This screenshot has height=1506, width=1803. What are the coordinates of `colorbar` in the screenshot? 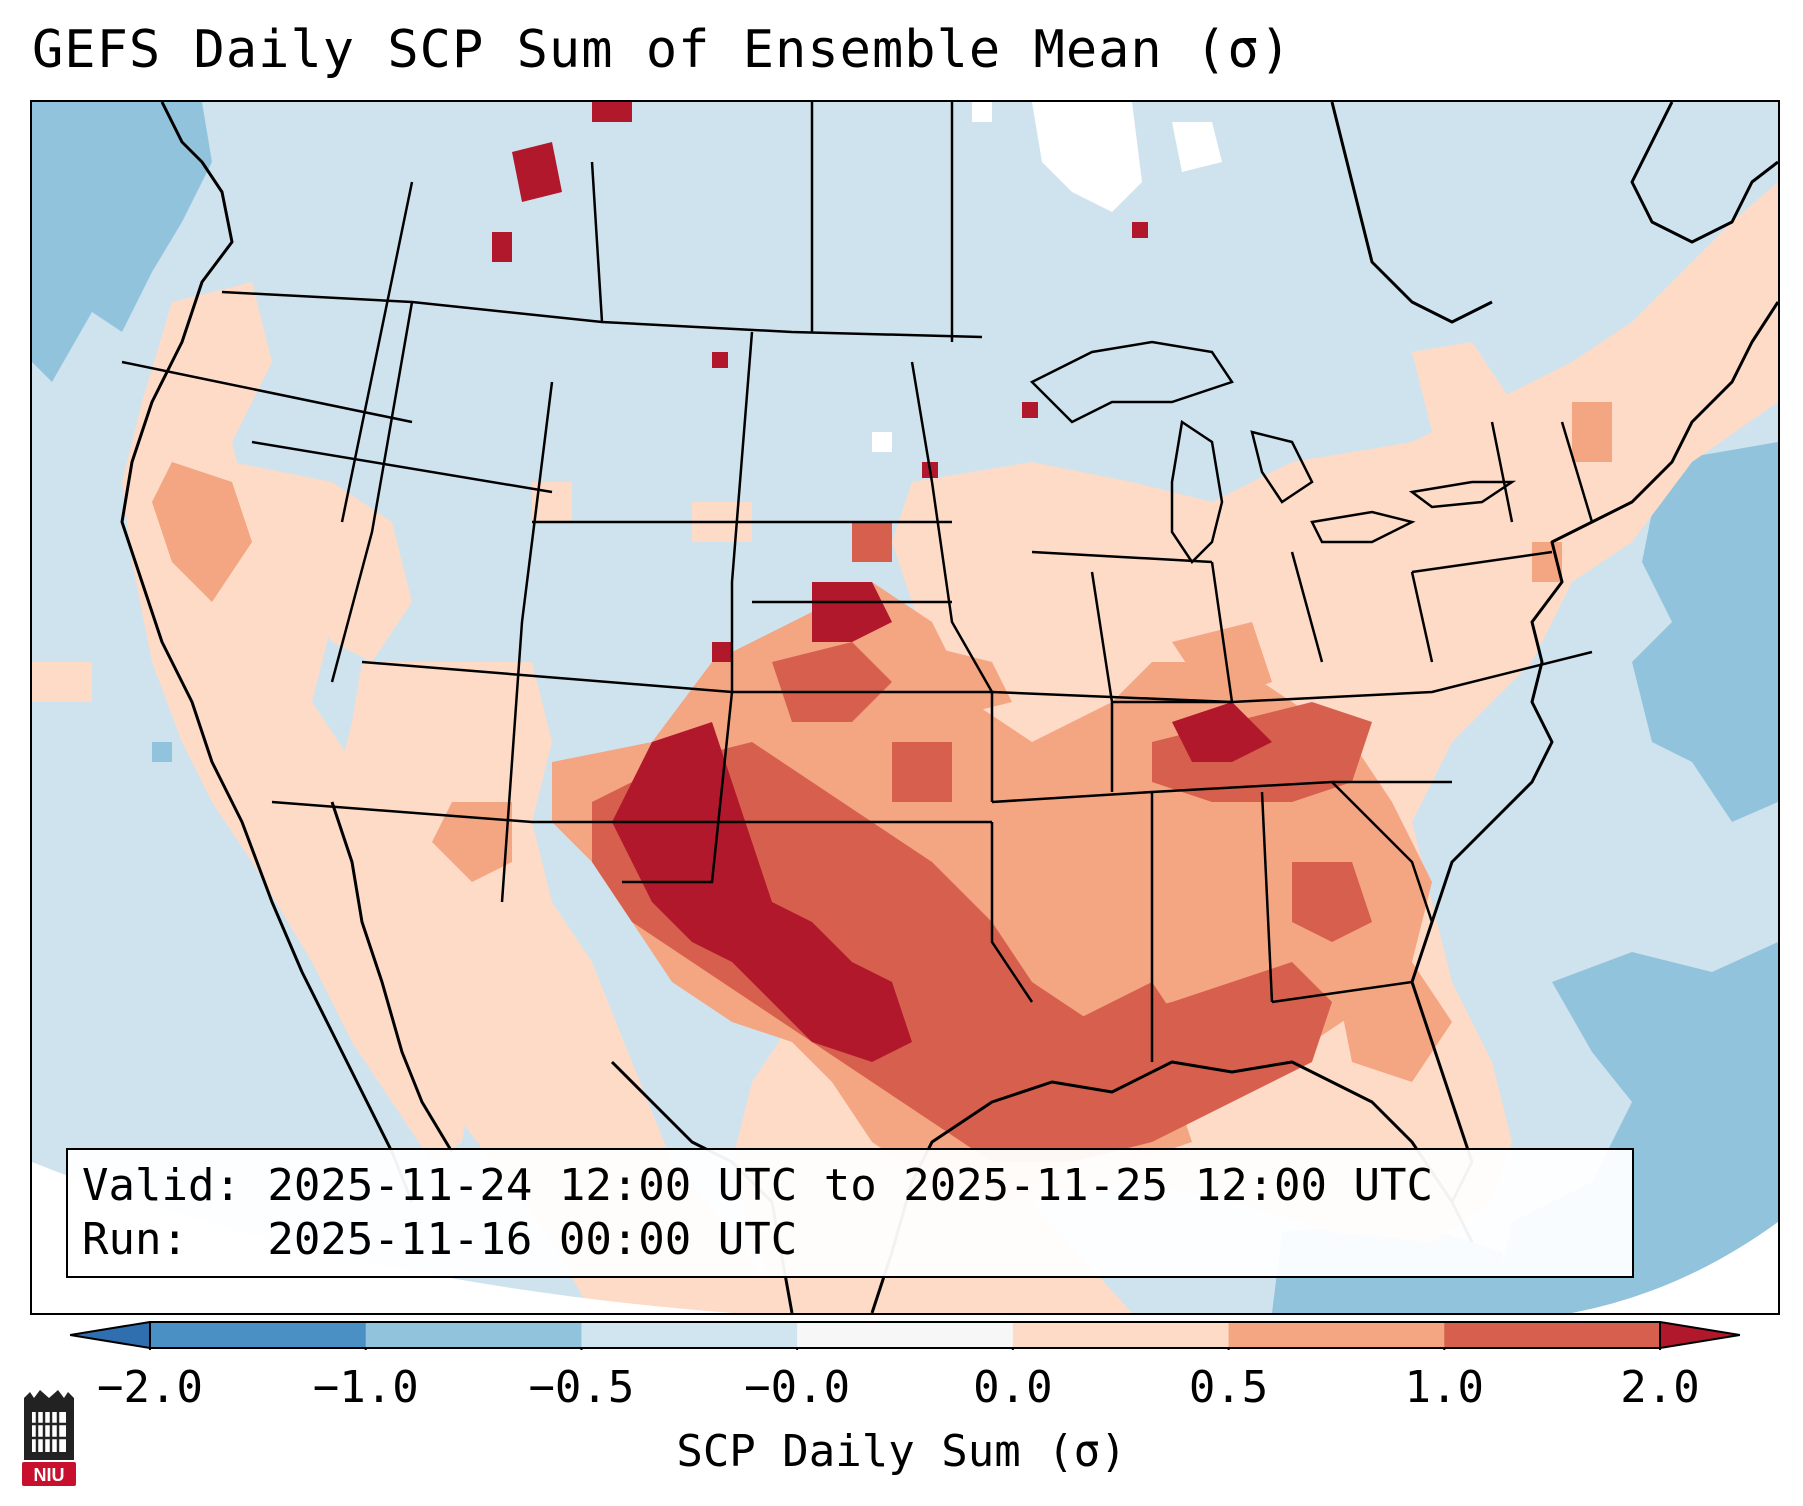 It's located at (905, 1335).